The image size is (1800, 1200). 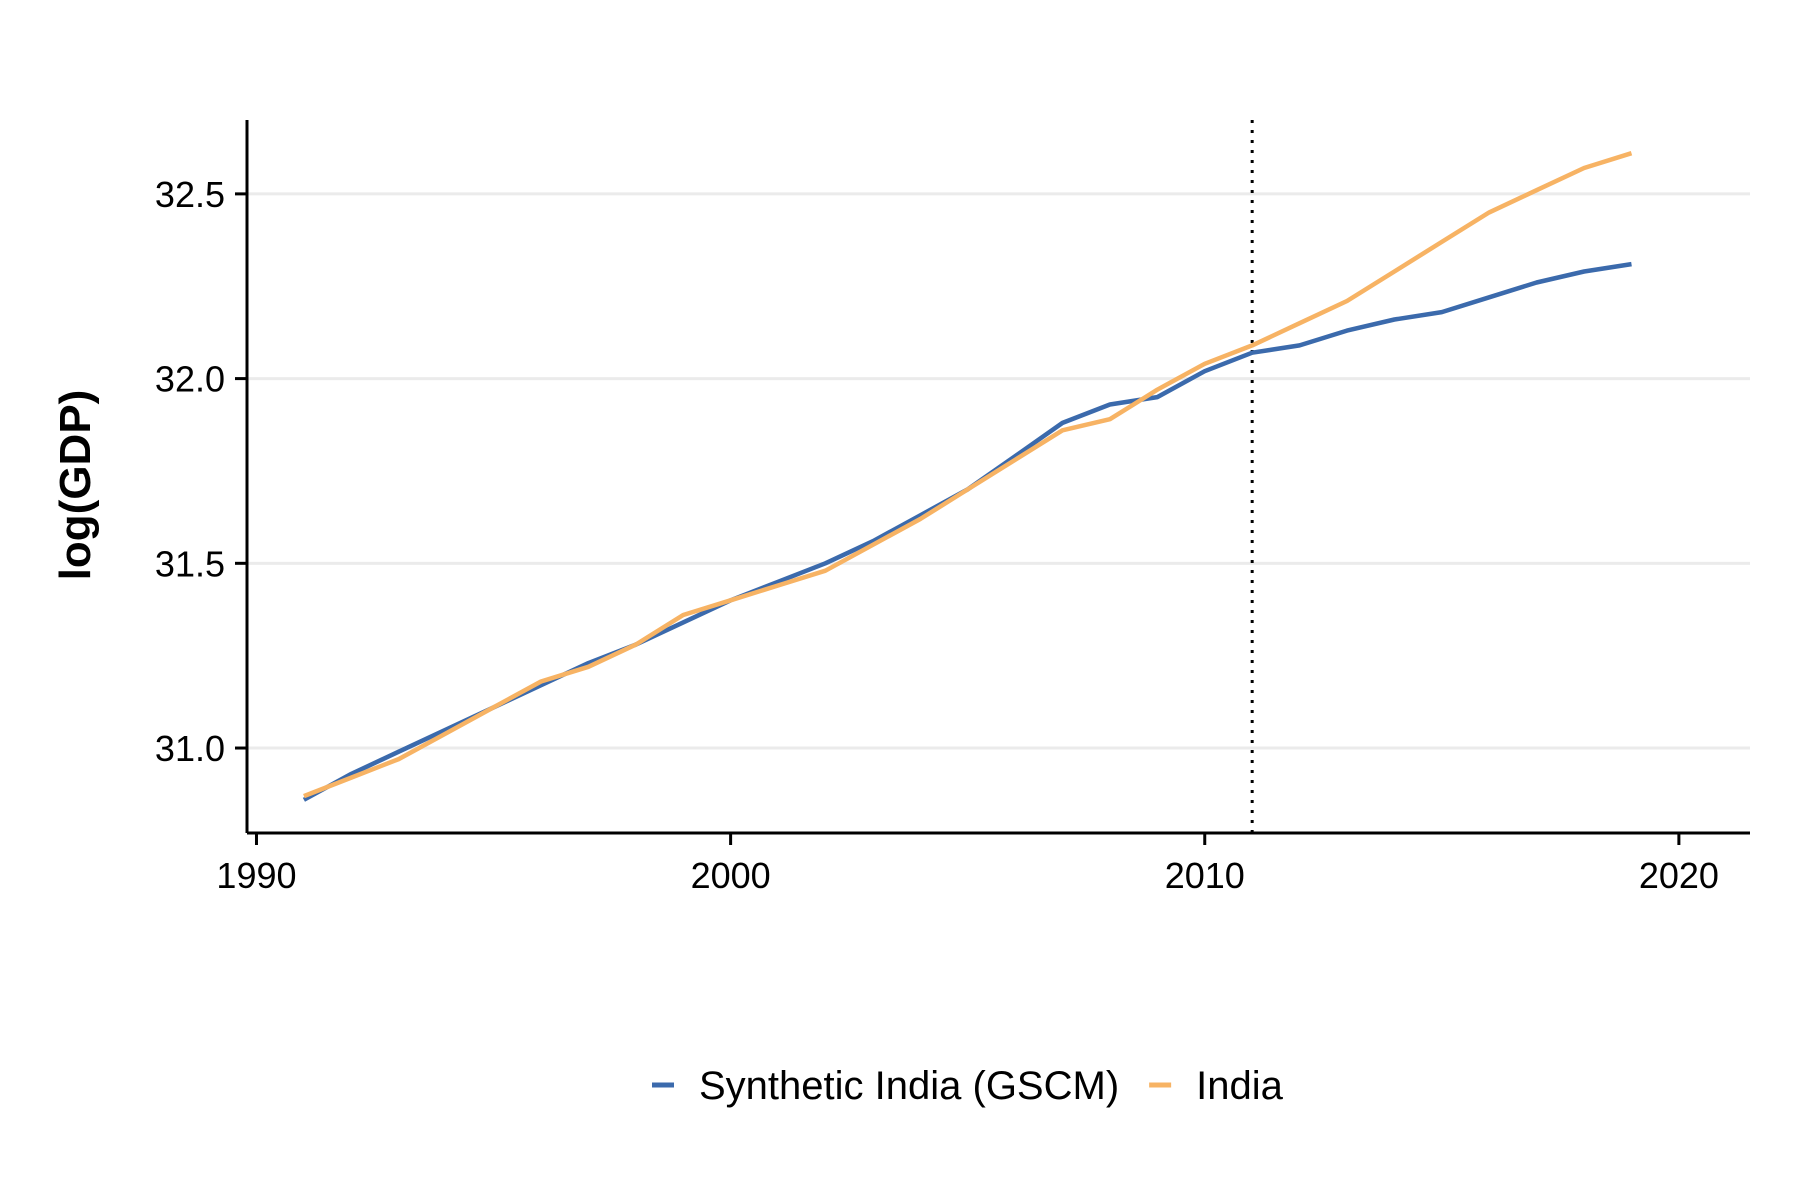 I want to click on y-tick-label: 32.5, so click(x=190, y=194).